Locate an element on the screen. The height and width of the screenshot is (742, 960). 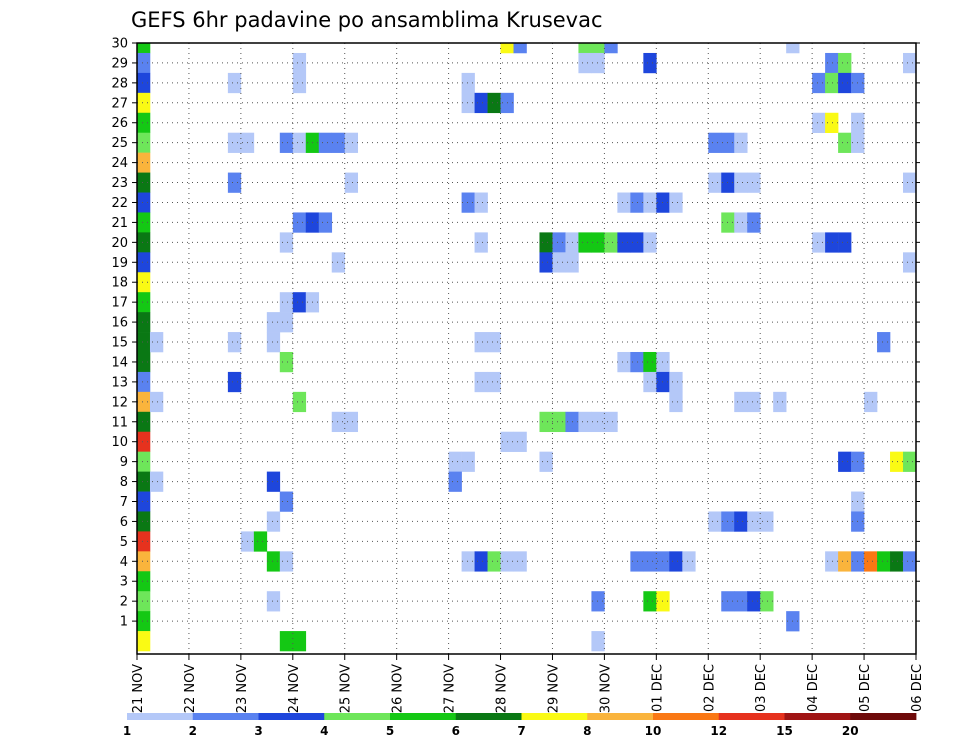
x-tick-label: 24 NOV is located at coordinates (294, 688).